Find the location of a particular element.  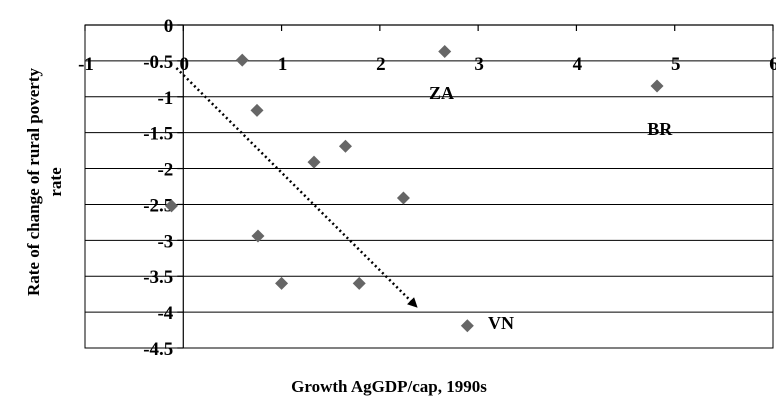

x-tick-labels: -1 0 1 2 3 4 5 6 is located at coordinates (427, 64).